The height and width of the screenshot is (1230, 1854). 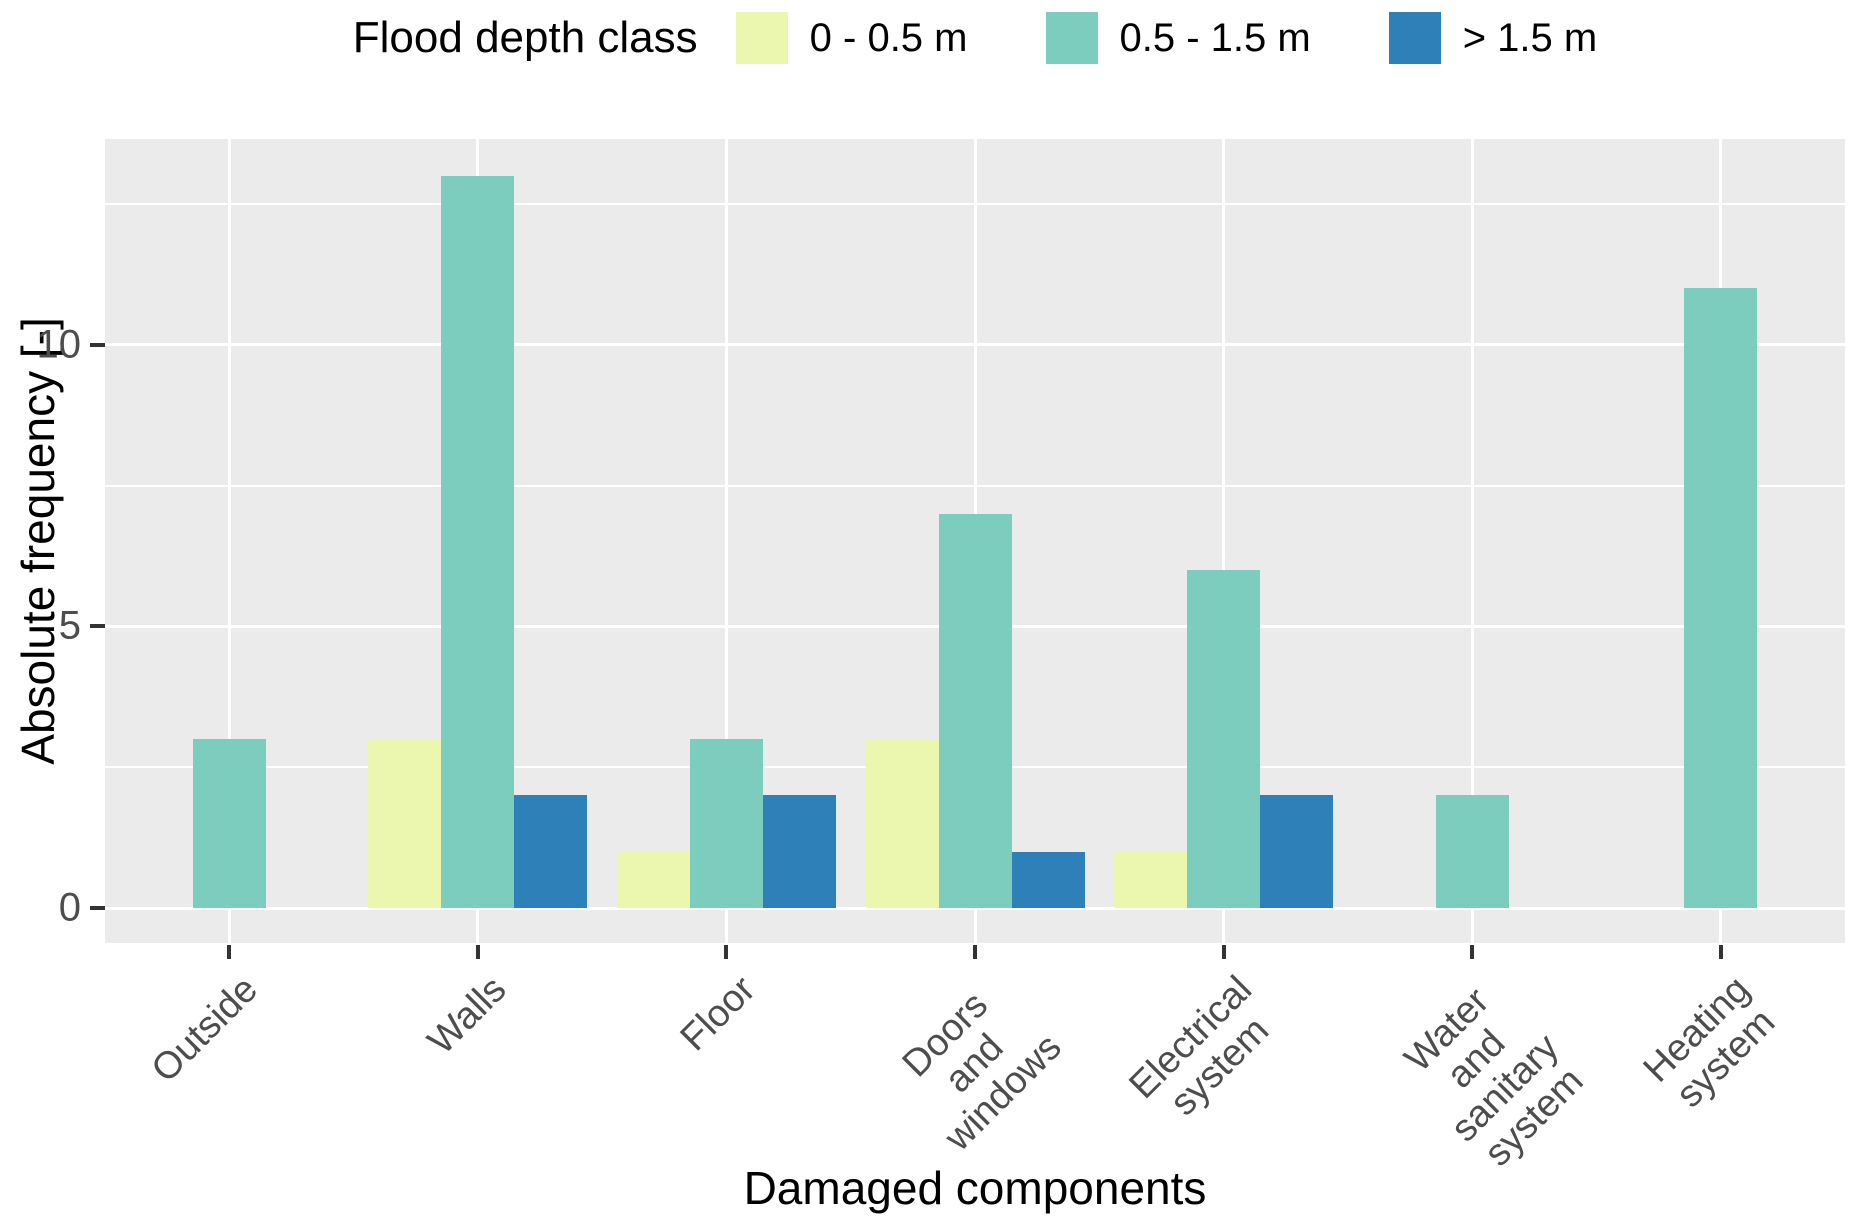 I want to click on y-tick-label: 5, so click(x=69, y=625).